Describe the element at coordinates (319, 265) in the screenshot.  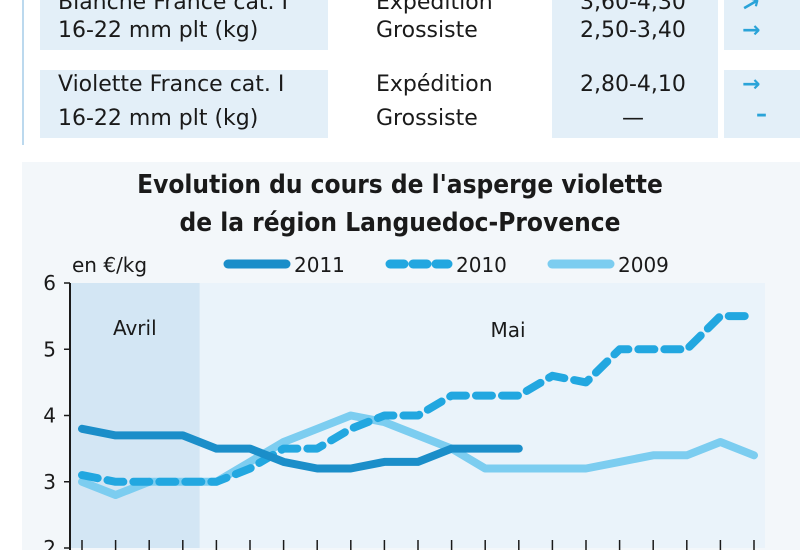
I see `legend-label-2011: 2011` at that location.